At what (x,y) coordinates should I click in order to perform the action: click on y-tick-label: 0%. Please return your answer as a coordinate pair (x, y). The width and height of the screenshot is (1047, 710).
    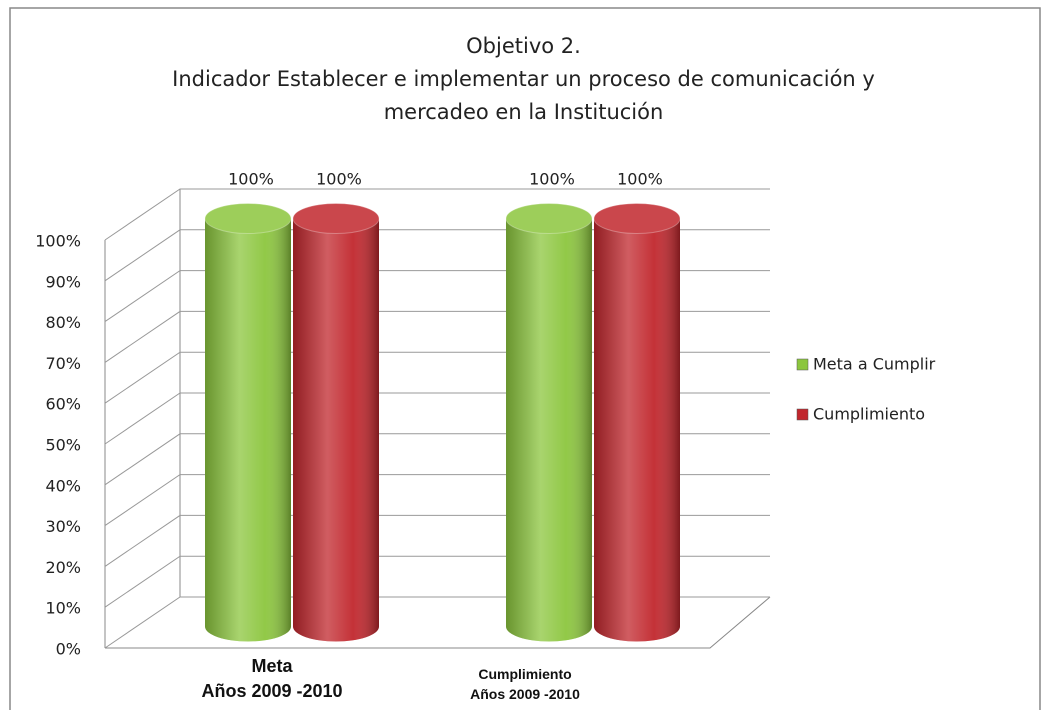
    Looking at the image, I should click on (68, 649).